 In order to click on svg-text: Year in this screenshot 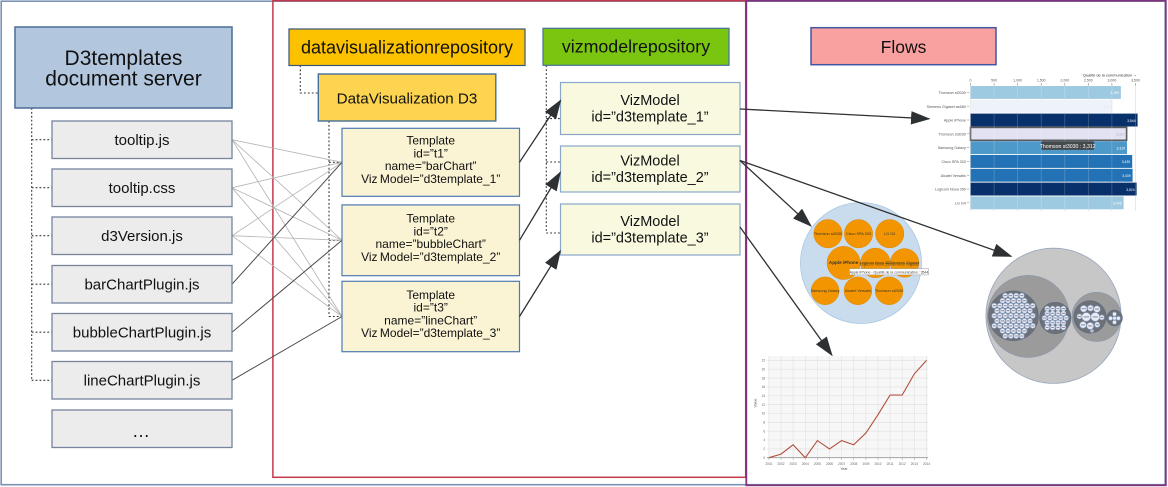, I will do `click(844, 469)`.